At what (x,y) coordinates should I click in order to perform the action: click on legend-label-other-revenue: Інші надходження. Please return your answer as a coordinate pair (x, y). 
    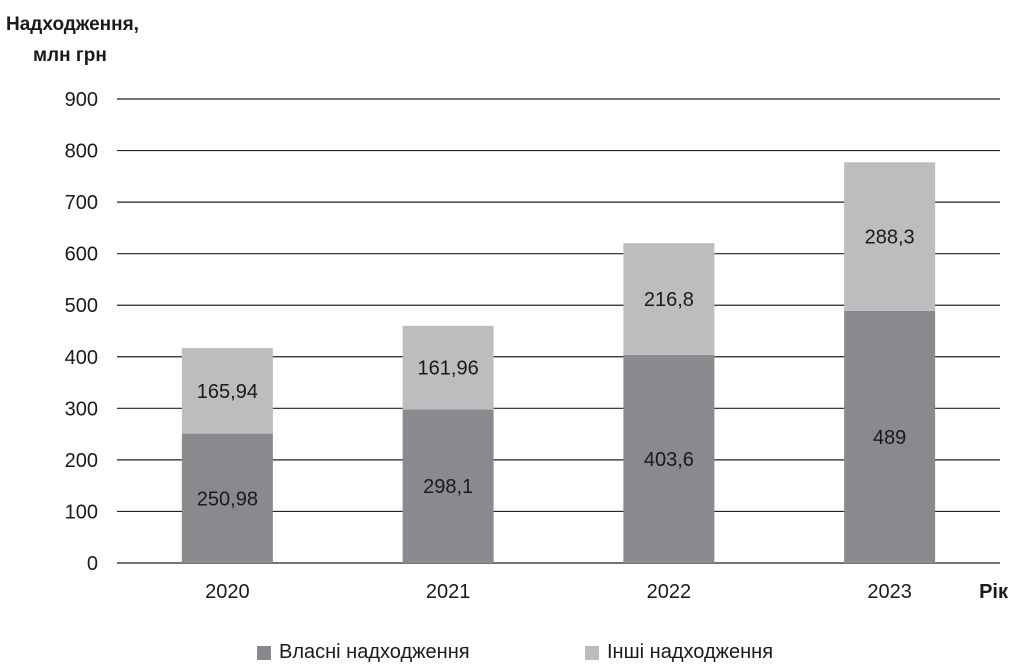
    Looking at the image, I should click on (690, 652).